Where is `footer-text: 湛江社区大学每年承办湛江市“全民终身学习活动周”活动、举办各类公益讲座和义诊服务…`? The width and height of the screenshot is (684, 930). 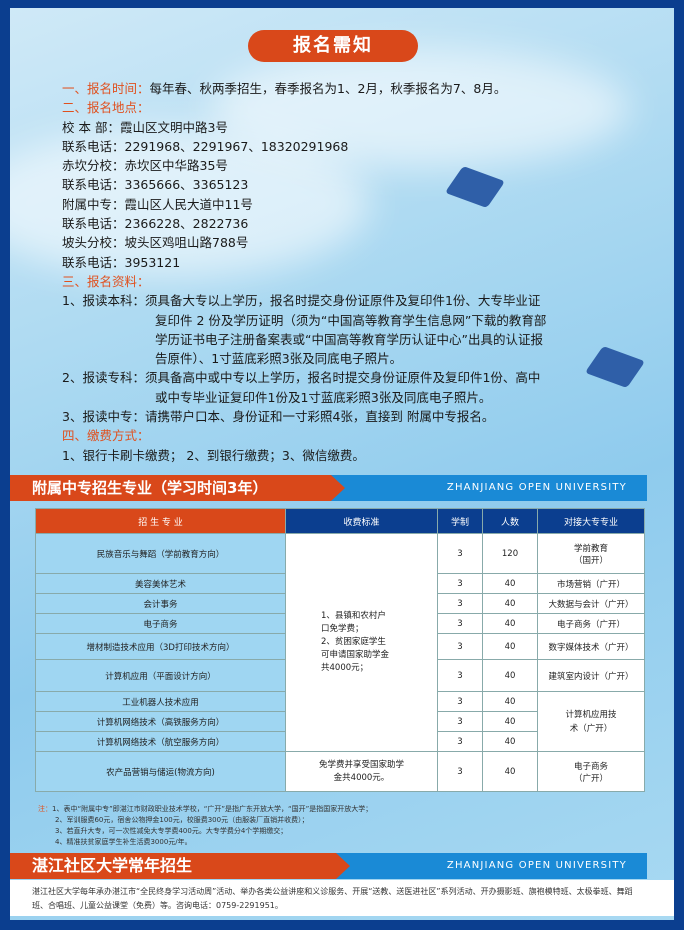 footer-text: 湛江社区大学每年承办湛江市“全民终身学习活动周”活动、举办各类公益讲座和义诊服务… is located at coordinates (342, 898).